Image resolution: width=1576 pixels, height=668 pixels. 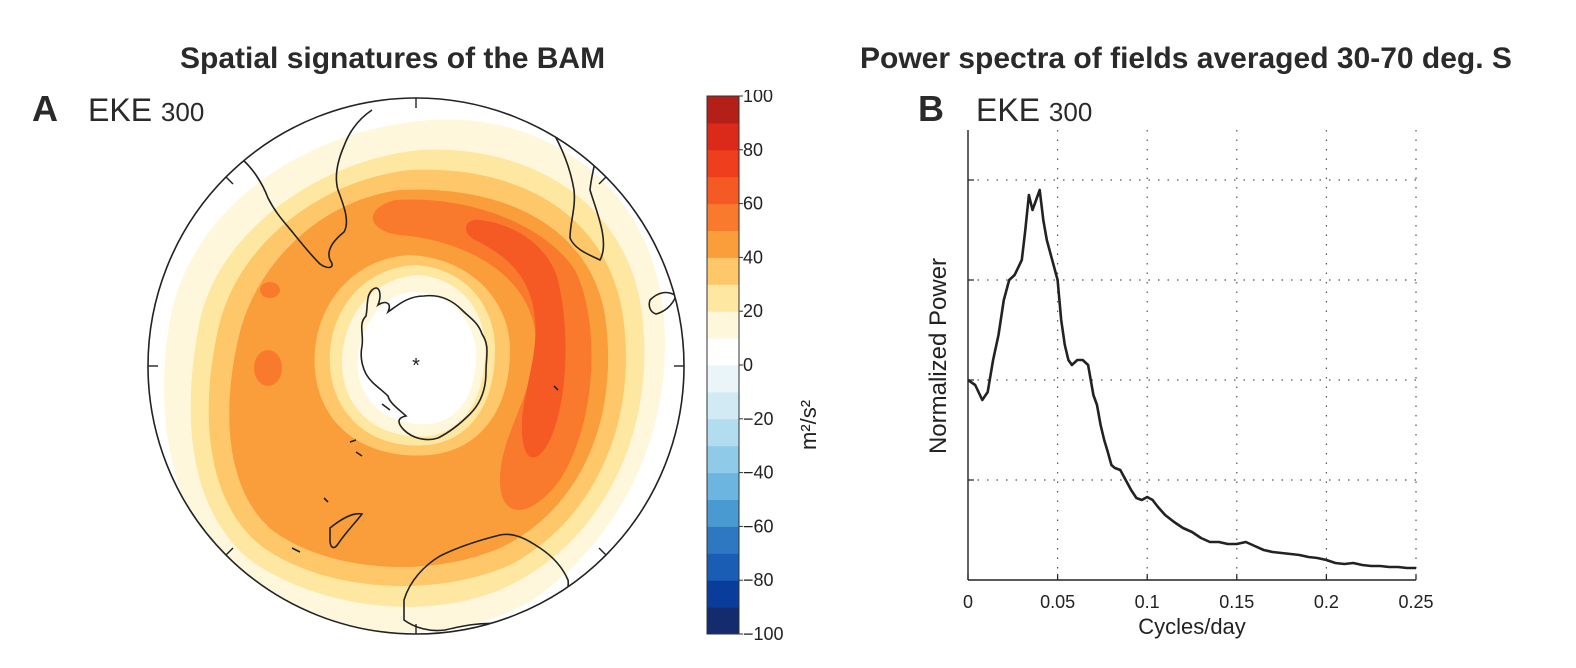 What do you see at coordinates (753, 311) in the screenshot?
I see `colorbar-tick-label: 20` at bounding box center [753, 311].